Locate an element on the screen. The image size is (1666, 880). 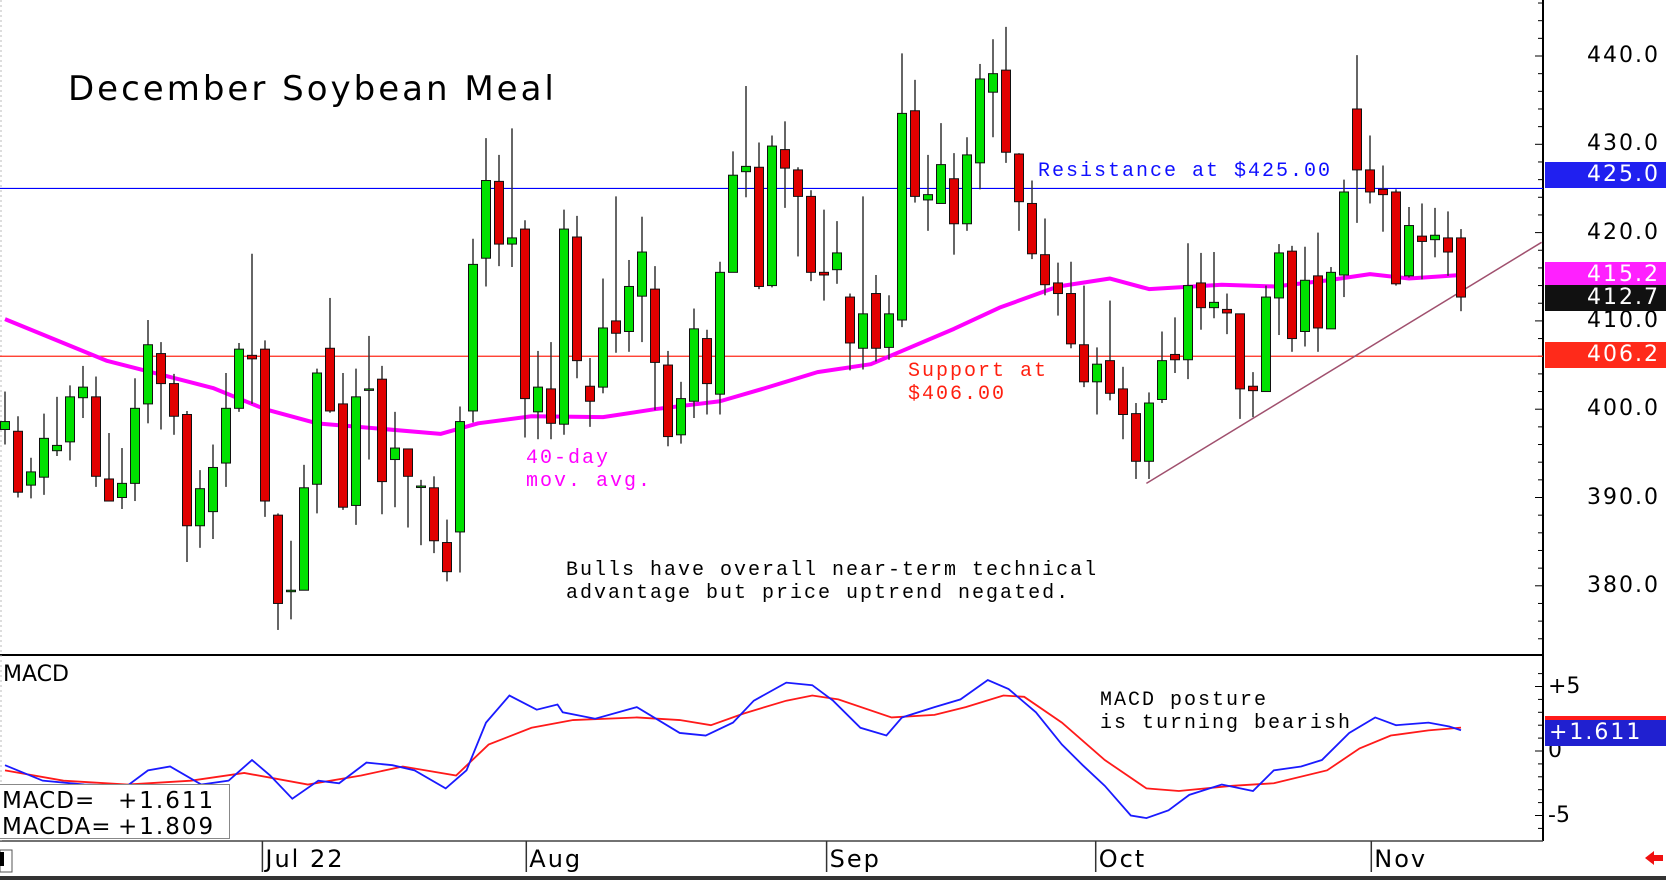
macd-lines is located at coordinates (733, 749).